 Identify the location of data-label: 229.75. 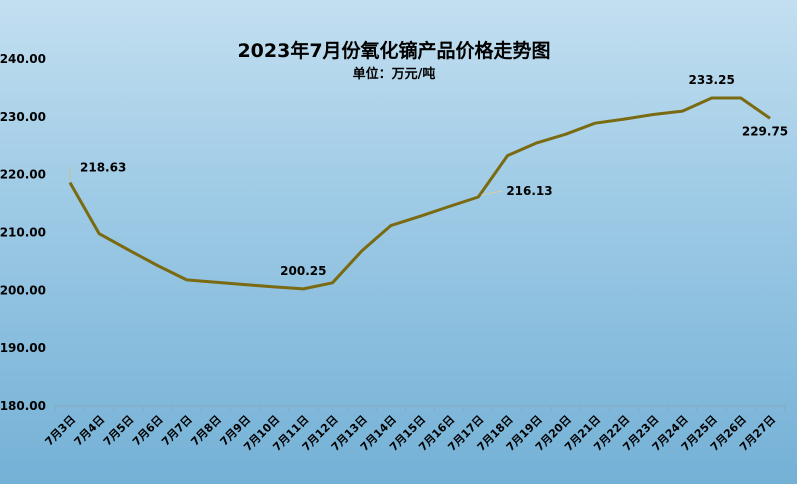
(765, 131).